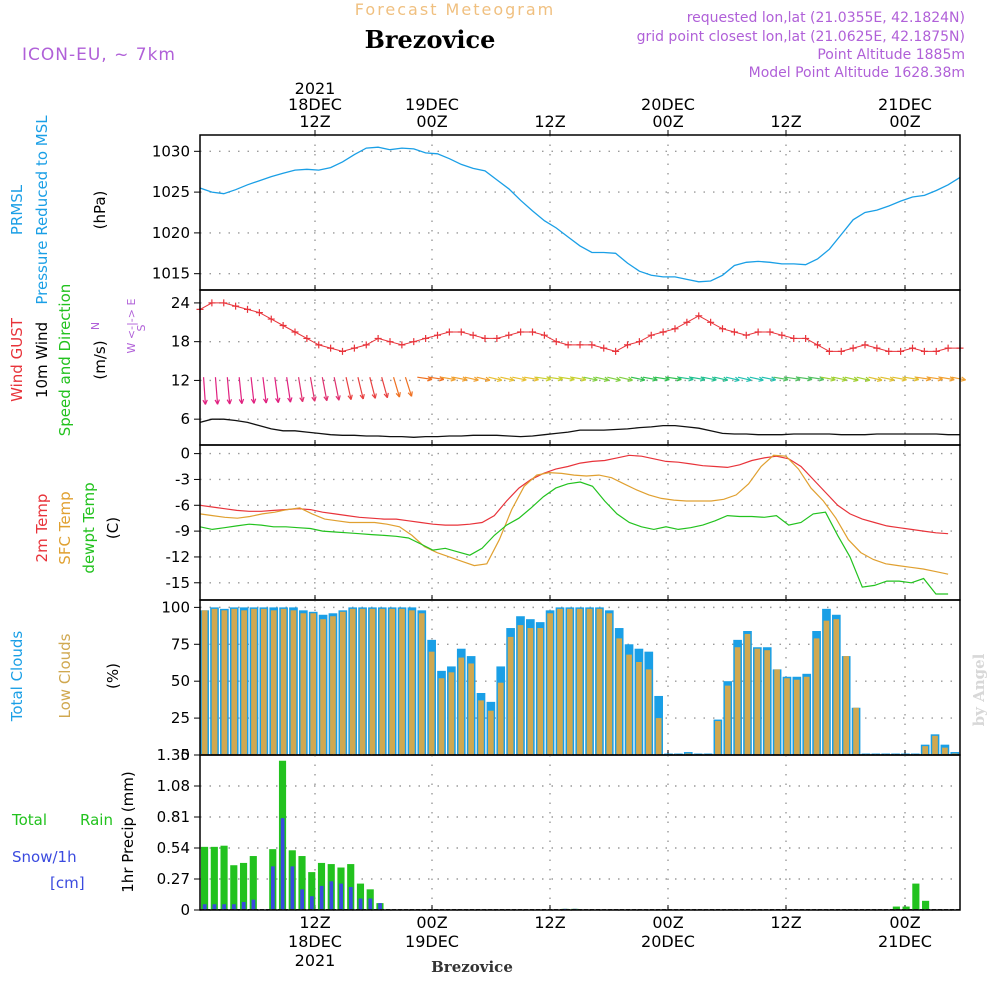 This screenshot has height=1000, width=1000. What do you see at coordinates (905, 104) in the screenshot?
I see `top-day-5: 21DEC` at bounding box center [905, 104].